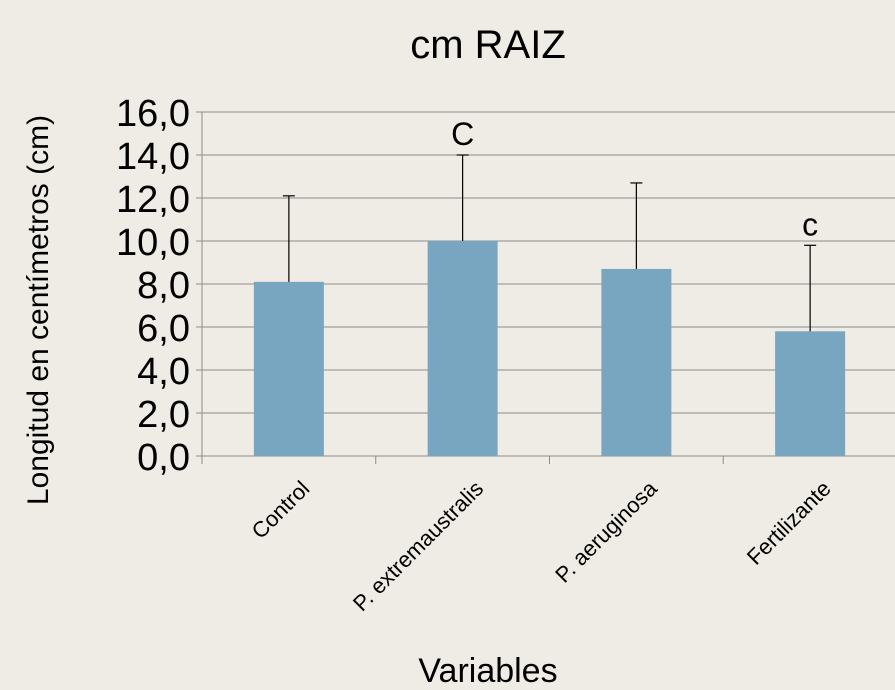  Describe the element at coordinates (153, 114) in the screenshot. I see `y-tick-label: 16,0` at that location.